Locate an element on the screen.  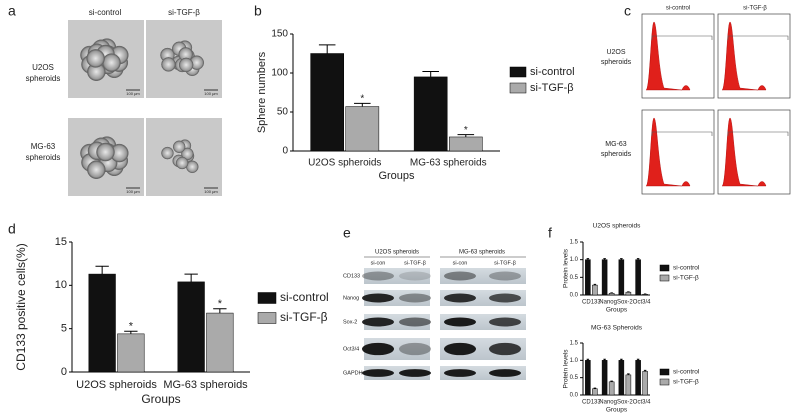
x-tick-label: Sox-2 is located at coordinates (625, 403).